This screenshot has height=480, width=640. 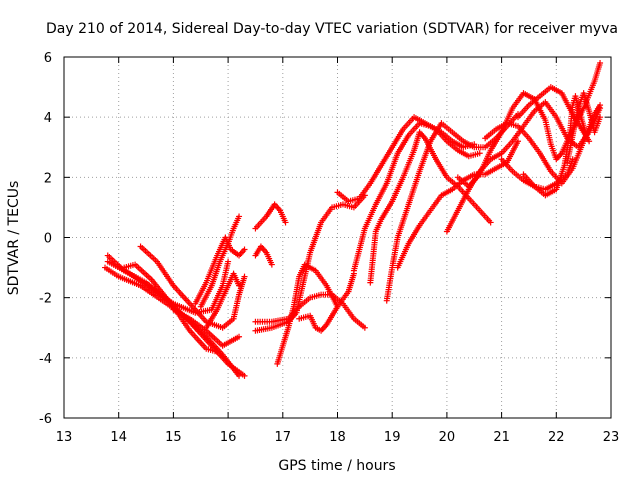 What do you see at coordinates (14, 238) in the screenshot?
I see `y-axis-label: SDTVAR / TECUs` at bounding box center [14, 238].